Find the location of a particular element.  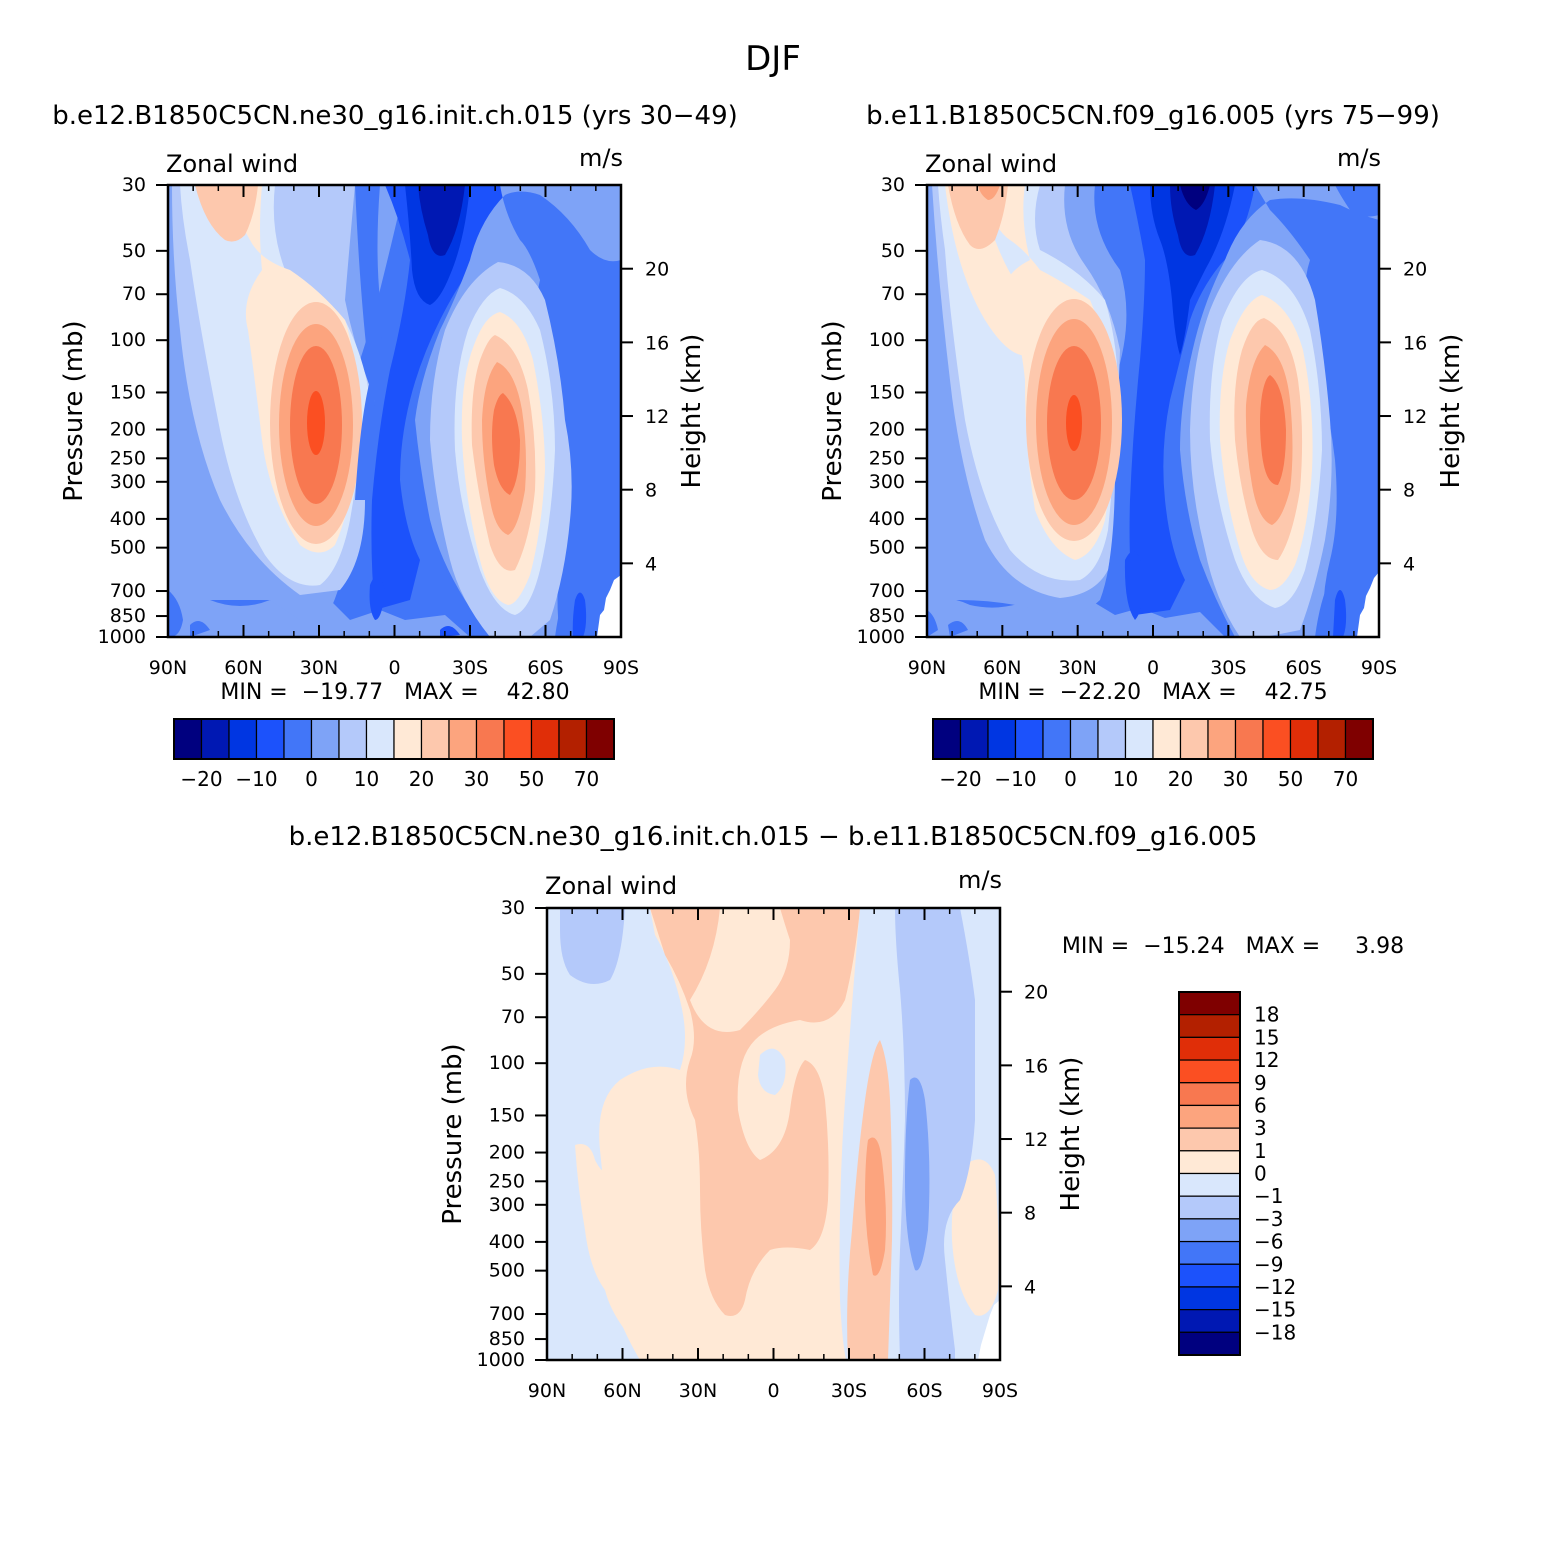

y-tick-label: 70 is located at coordinates (513, 1017).